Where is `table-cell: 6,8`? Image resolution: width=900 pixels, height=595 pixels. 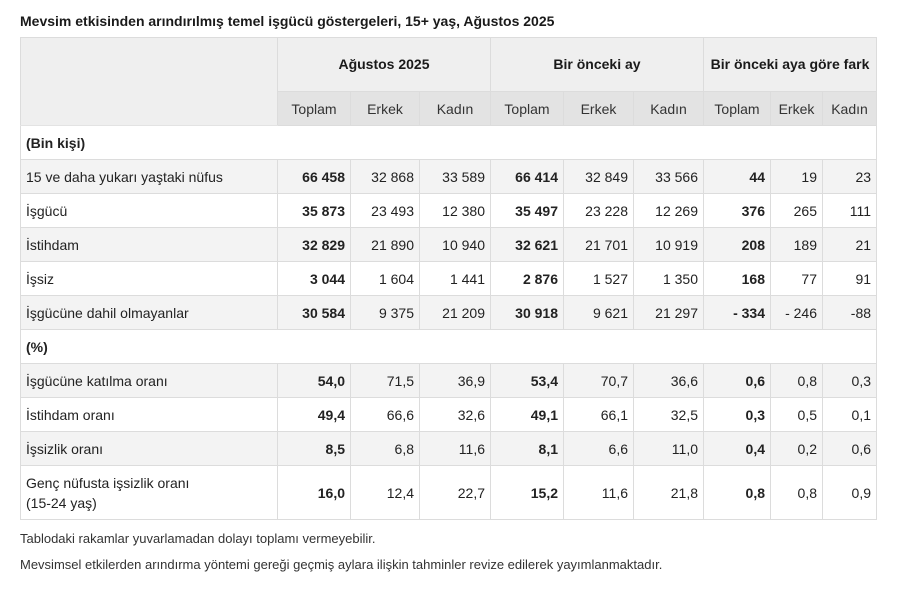 table-cell: 6,8 is located at coordinates (385, 448).